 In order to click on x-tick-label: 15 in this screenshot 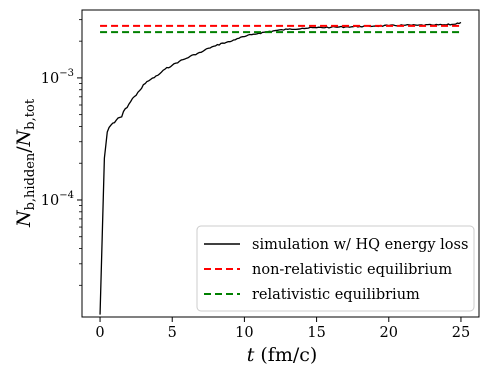, I will do `click(316, 333)`.